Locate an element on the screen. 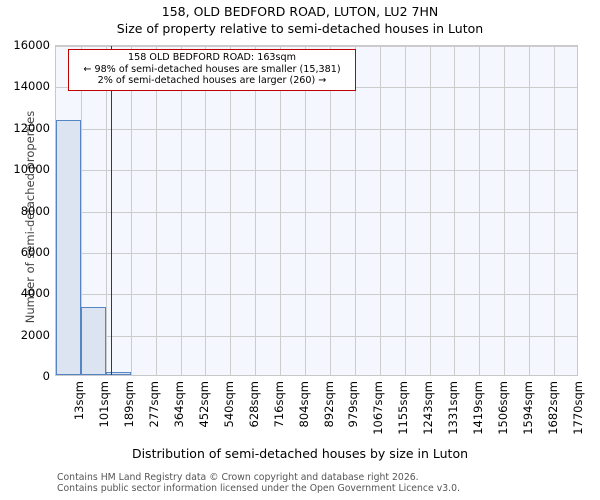 This screenshot has width=600, height=500. x-tick-label: 101sqm is located at coordinates (104, 404).